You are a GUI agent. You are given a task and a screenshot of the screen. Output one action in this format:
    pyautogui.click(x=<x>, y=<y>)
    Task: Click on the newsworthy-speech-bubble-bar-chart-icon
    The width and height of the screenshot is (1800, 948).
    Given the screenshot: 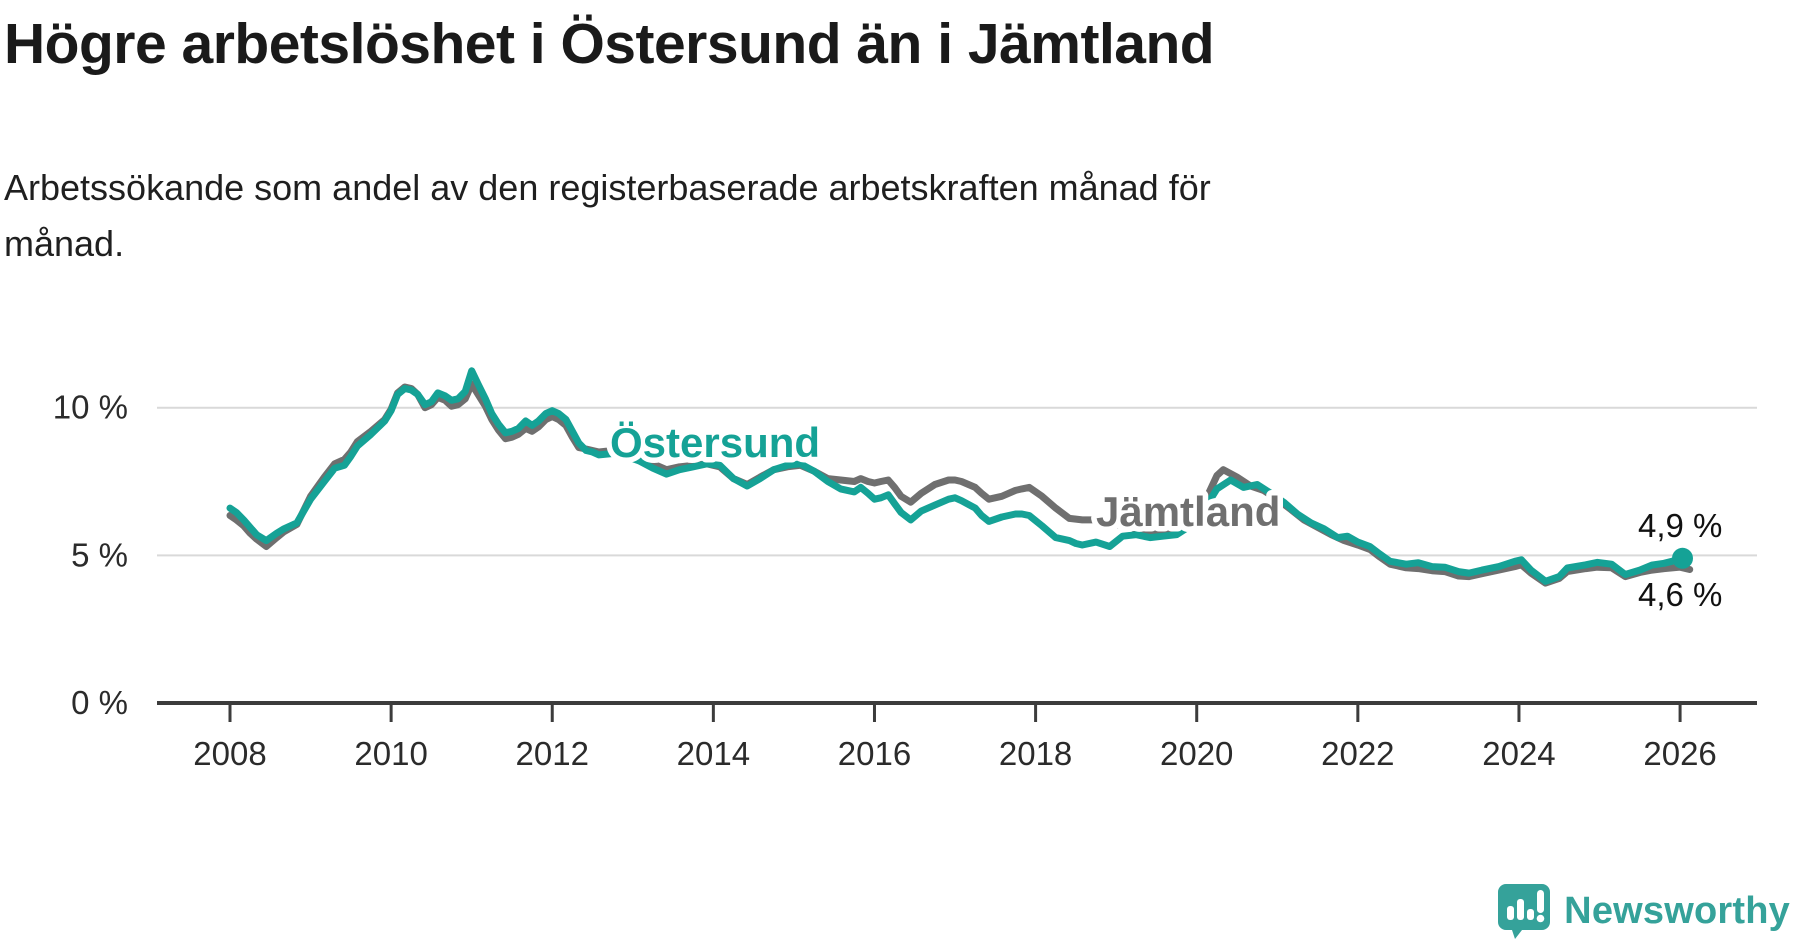 What is the action you would take?
    pyautogui.click(x=1524, y=911)
    